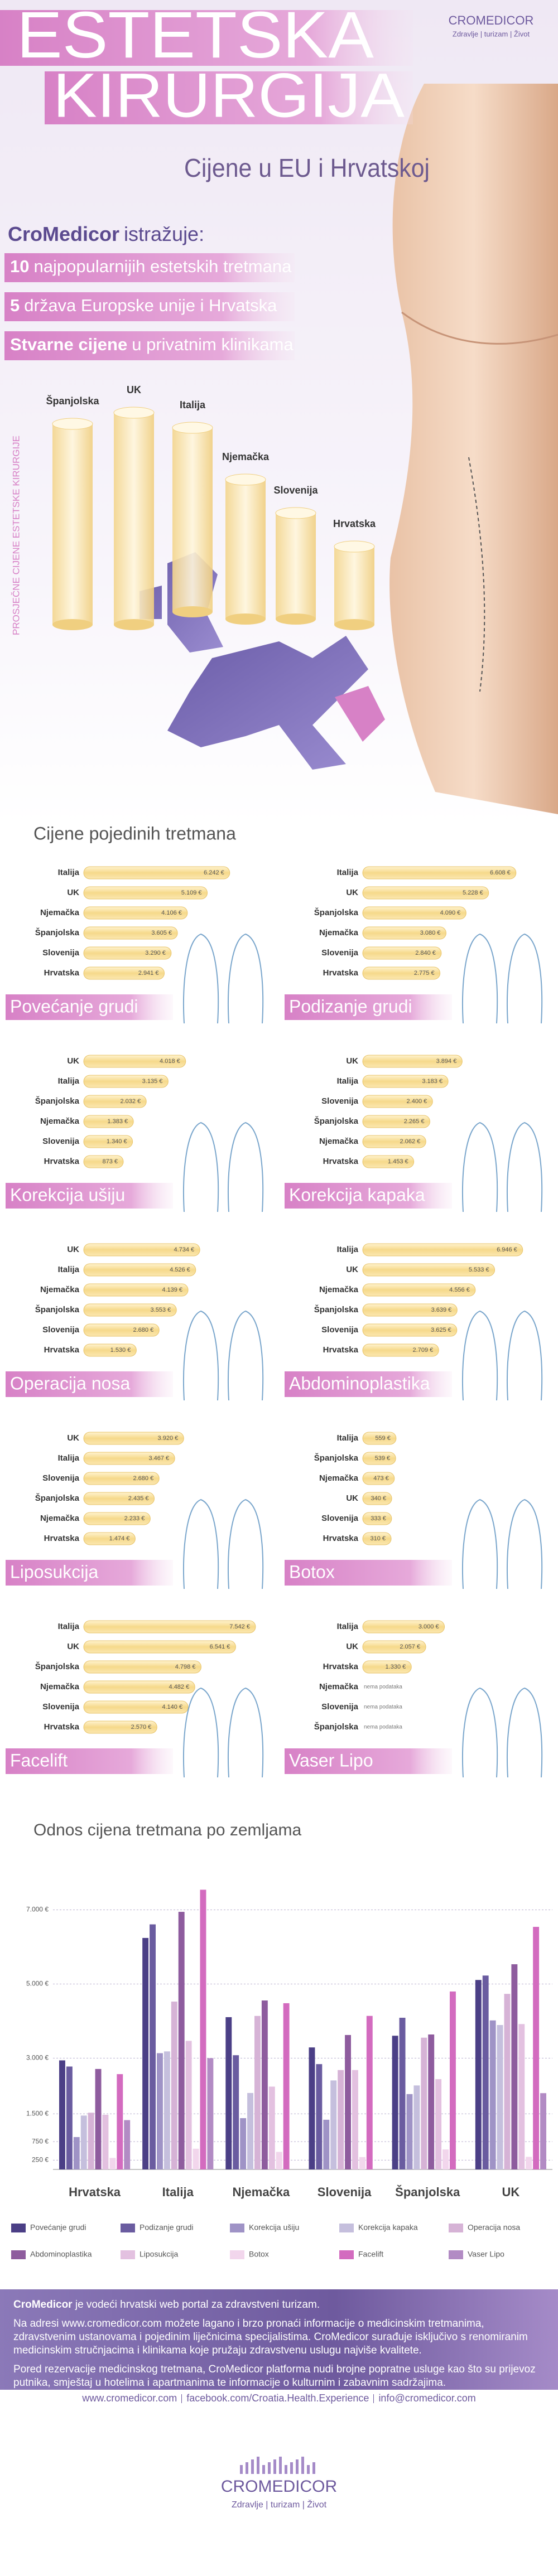 This screenshot has height=2576, width=558. I want to click on title-band, so click(207, 38).